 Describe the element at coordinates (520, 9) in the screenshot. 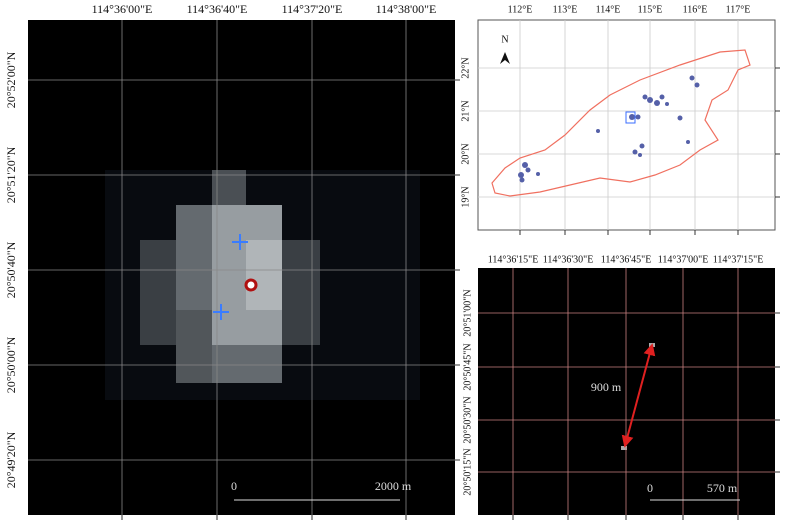

I see `top-label: 112°E` at that location.